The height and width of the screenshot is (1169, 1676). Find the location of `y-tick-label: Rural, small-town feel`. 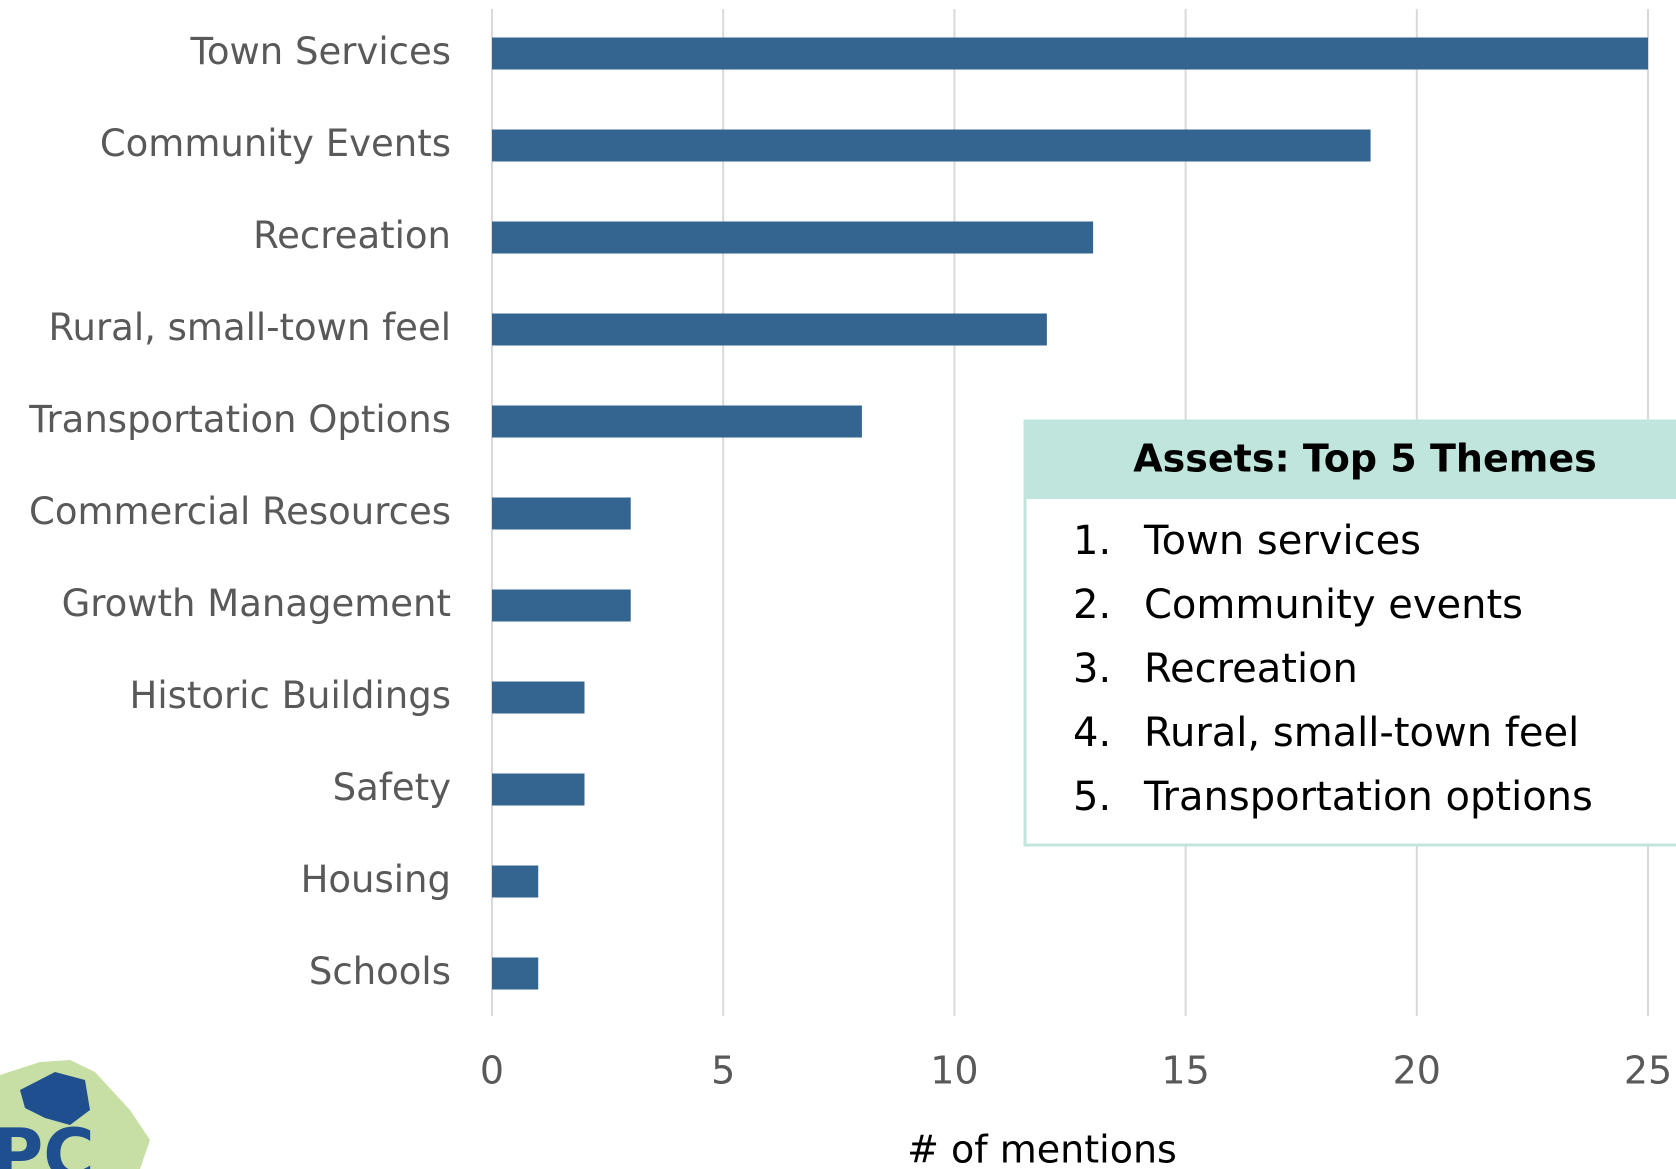

y-tick-label: Rural, small-town feel is located at coordinates (249, 327).